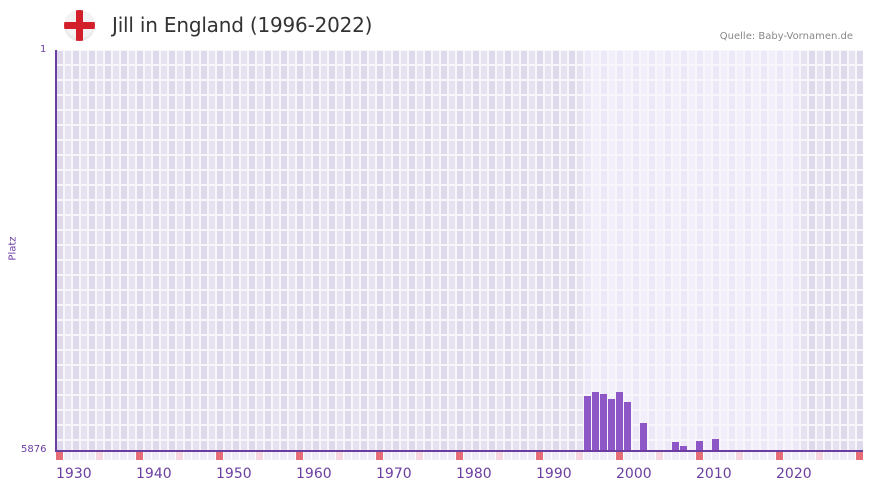 The width and height of the screenshot is (873, 492). Describe the element at coordinates (394, 474) in the screenshot. I see `x-tick-label: 1970` at that location.